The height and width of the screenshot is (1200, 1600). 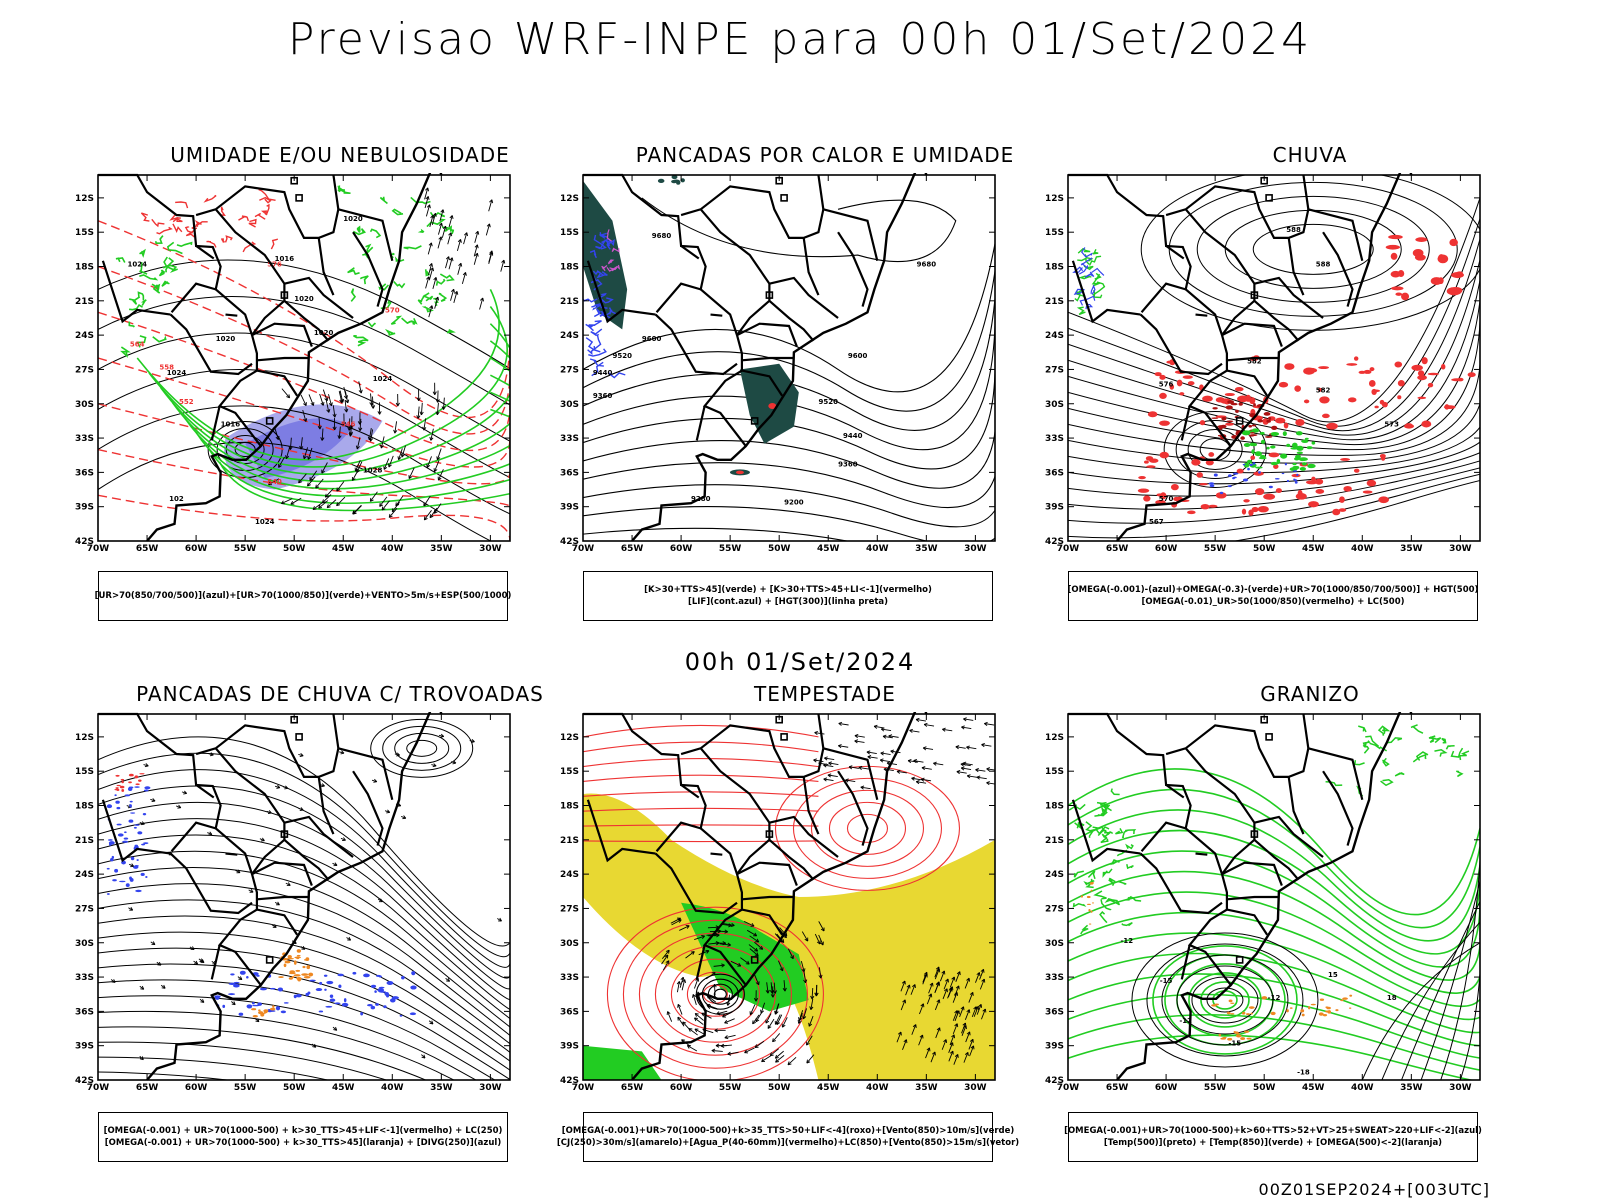 What do you see at coordinates (84, 841) in the screenshot?
I see `lat-tick-label: 21S` at bounding box center [84, 841].